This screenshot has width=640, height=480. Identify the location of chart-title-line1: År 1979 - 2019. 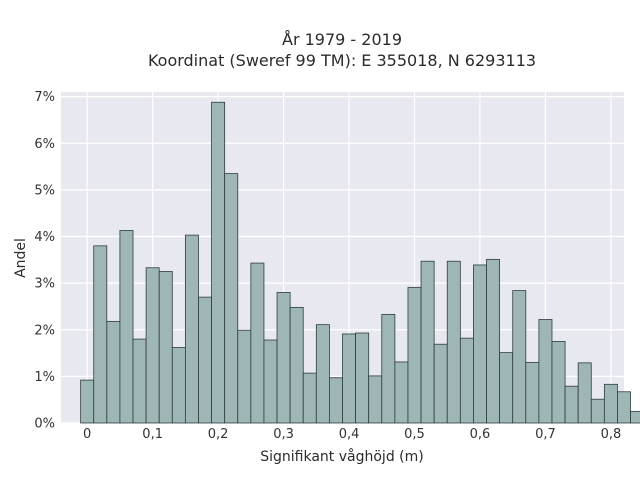
(342, 39).